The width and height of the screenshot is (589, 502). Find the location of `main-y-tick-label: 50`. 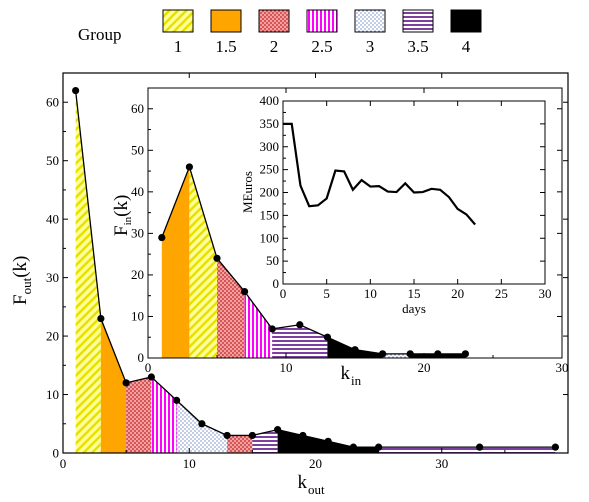

main-y-tick-label: 50 is located at coordinates (52, 160).